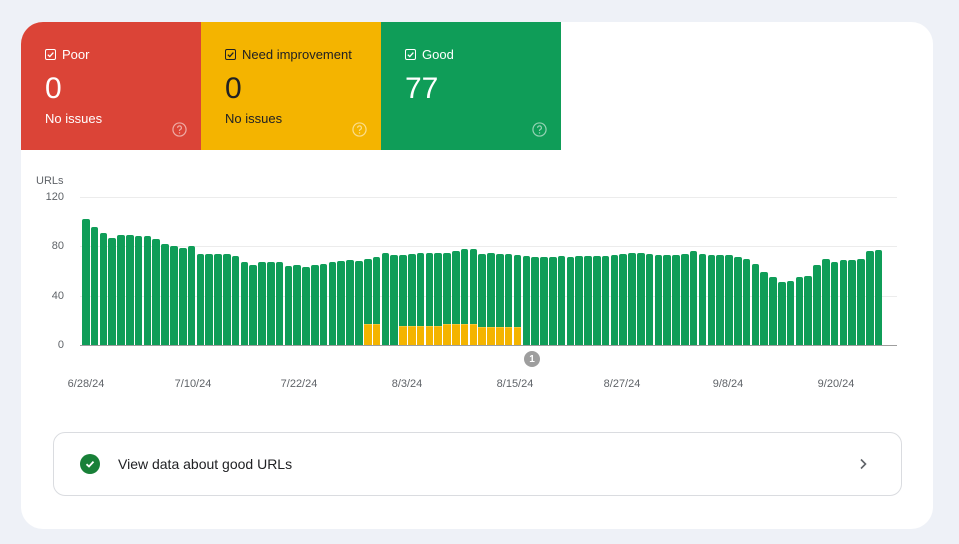  What do you see at coordinates (50, 54) in the screenshot?
I see `checkbox-poor` at bounding box center [50, 54].